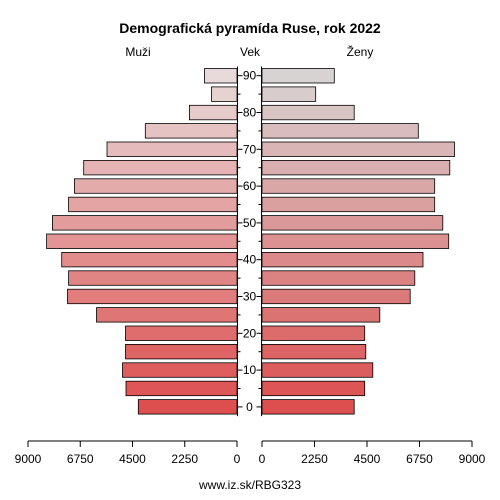  I want to click on age-tick-label: 10, so click(250, 370).